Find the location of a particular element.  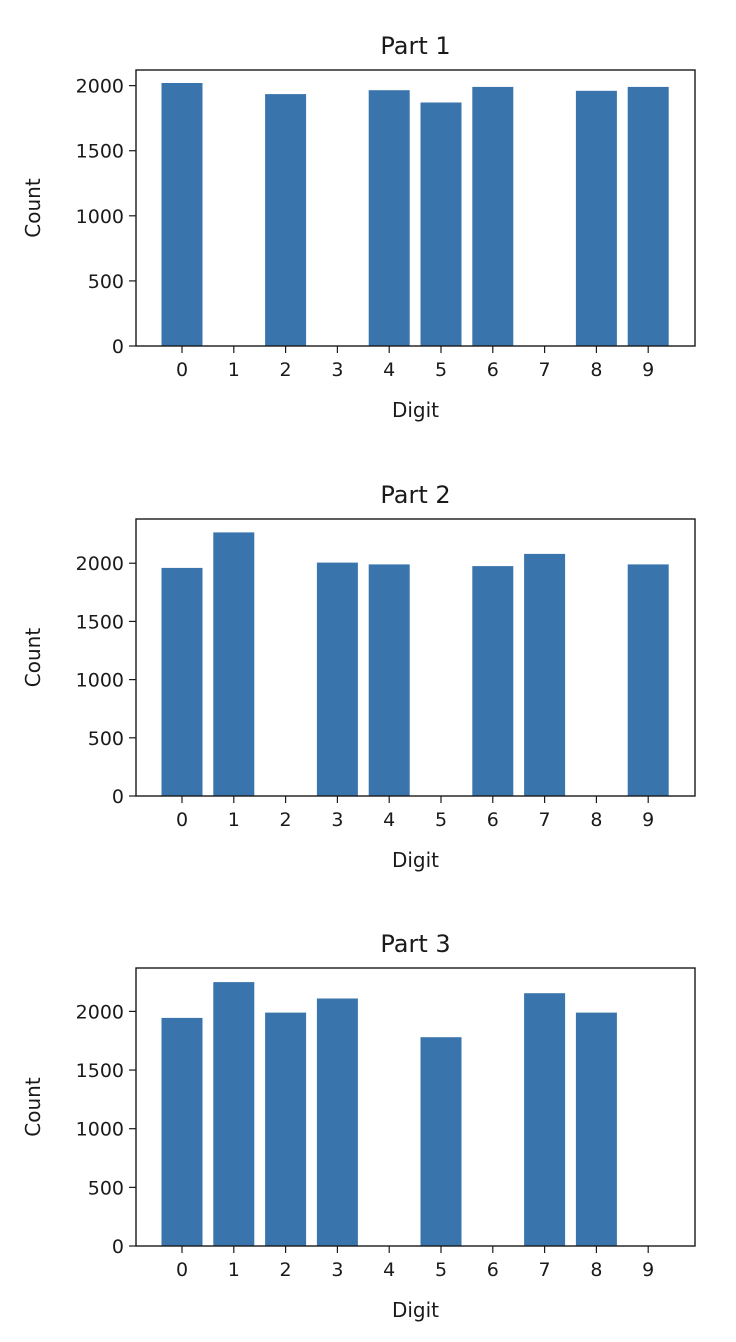

chart-title: Part 2 is located at coordinates (415, 495).